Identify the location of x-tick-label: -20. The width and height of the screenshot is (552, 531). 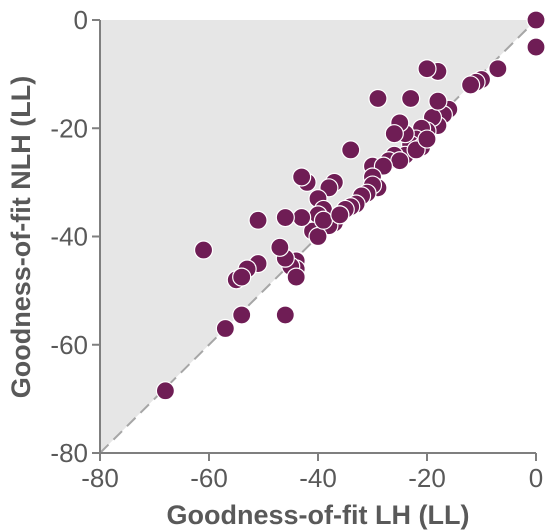
(427, 478).